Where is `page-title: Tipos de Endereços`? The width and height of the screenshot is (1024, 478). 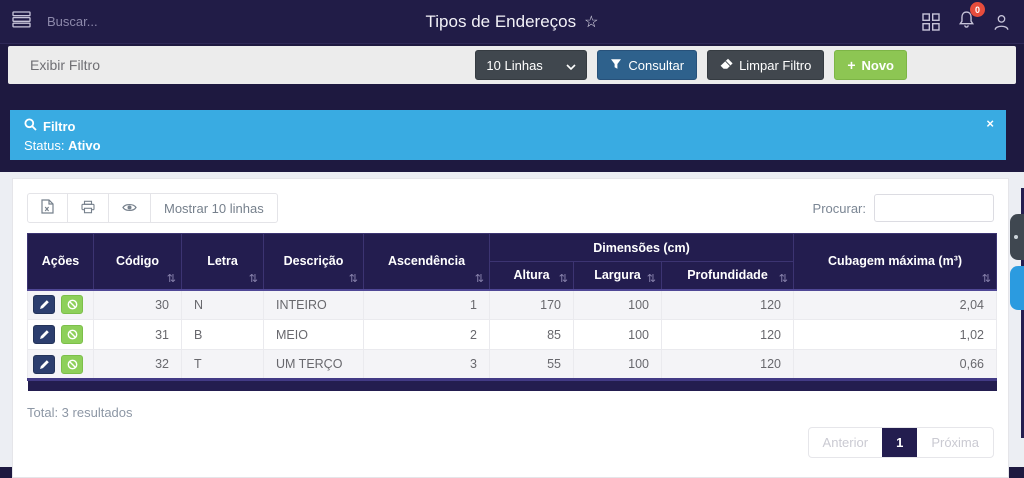
page-title: Tipos de Endereços is located at coordinates (501, 21).